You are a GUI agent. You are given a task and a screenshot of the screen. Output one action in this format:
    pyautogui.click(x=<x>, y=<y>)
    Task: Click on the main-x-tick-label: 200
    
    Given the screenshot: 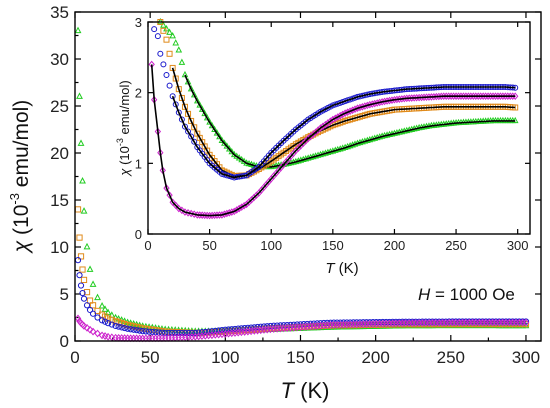 What is the action you would take?
    pyautogui.click(x=375, y=357)
    